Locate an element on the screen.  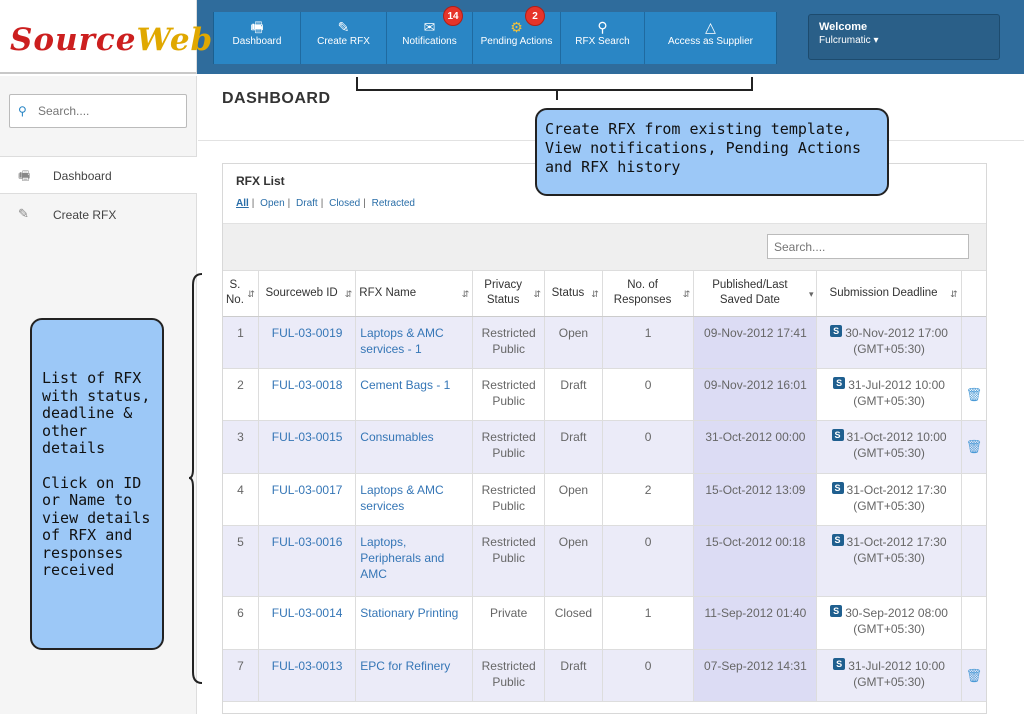
filter-closed: Closed is located at coordinates (345, 203).